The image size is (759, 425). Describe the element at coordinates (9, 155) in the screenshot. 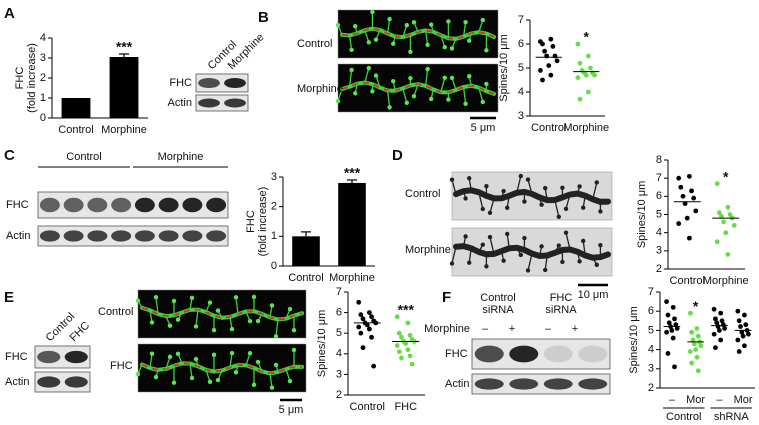

I see `panel-letter: C` at that location.